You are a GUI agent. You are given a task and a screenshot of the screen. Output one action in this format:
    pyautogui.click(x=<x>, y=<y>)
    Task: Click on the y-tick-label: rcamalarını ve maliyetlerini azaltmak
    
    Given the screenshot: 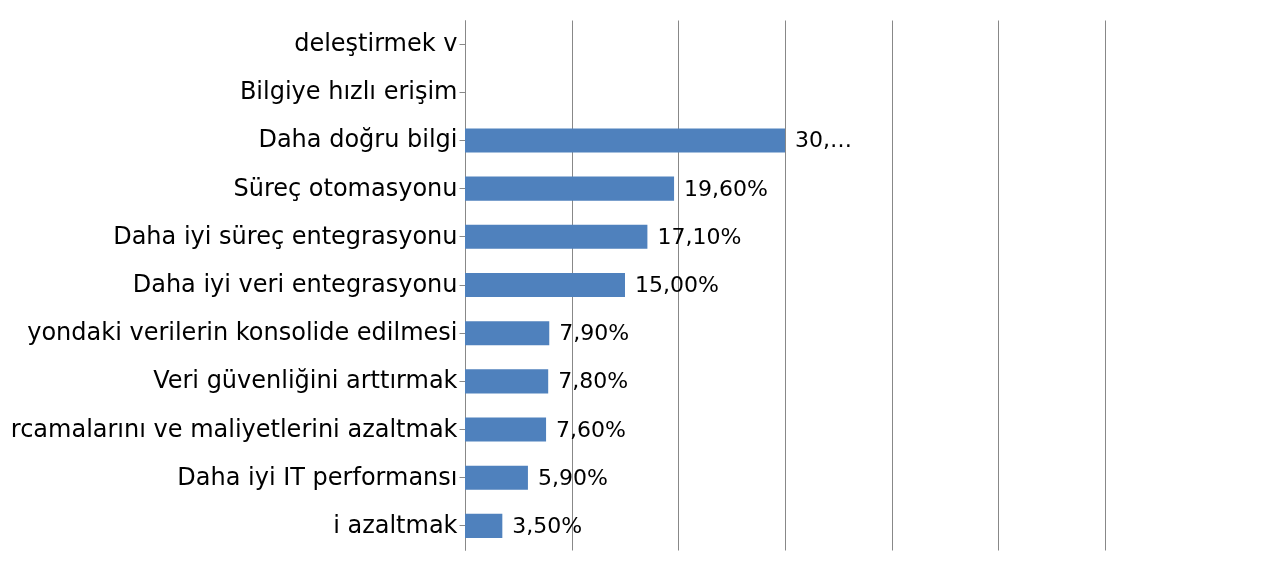 What is the action you would take?
    pyautogui.click(x=234, y=428)
    